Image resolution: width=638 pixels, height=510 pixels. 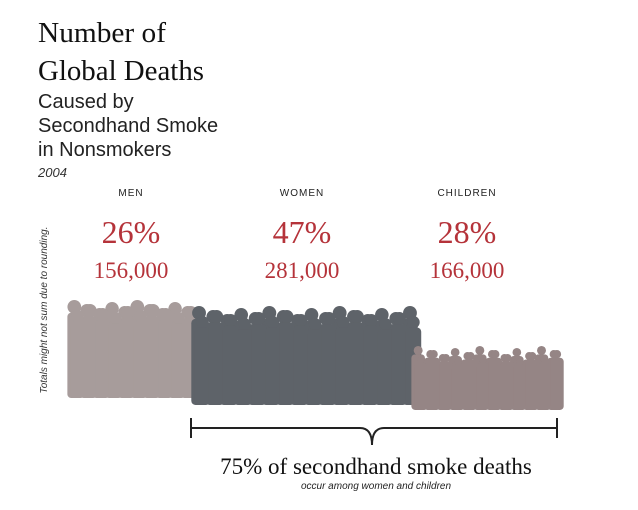 I want to click on group-percent: 26%, so click(x=131, y=232).